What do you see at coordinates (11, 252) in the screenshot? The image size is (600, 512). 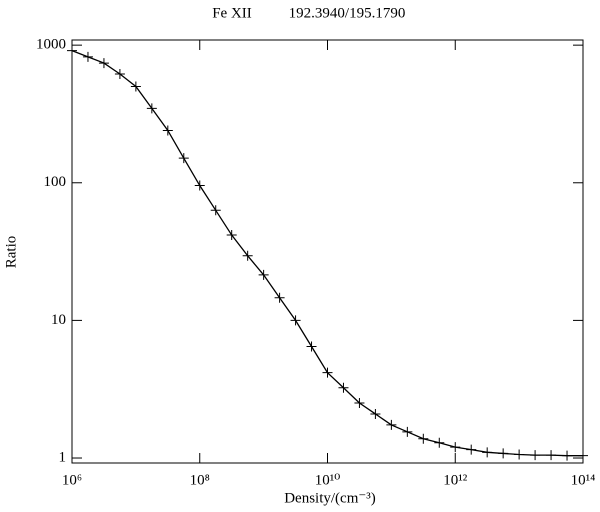 I see `y-axis-label: Ratio` at bounding box center [11, 252].